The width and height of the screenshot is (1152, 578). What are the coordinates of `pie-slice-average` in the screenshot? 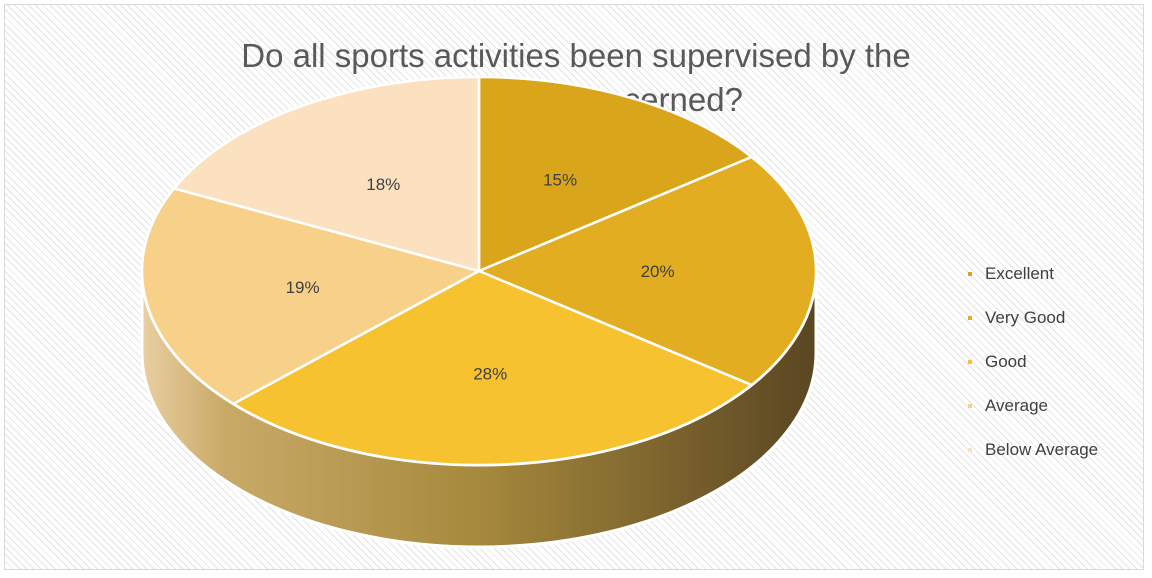 It's located at (310, 296).